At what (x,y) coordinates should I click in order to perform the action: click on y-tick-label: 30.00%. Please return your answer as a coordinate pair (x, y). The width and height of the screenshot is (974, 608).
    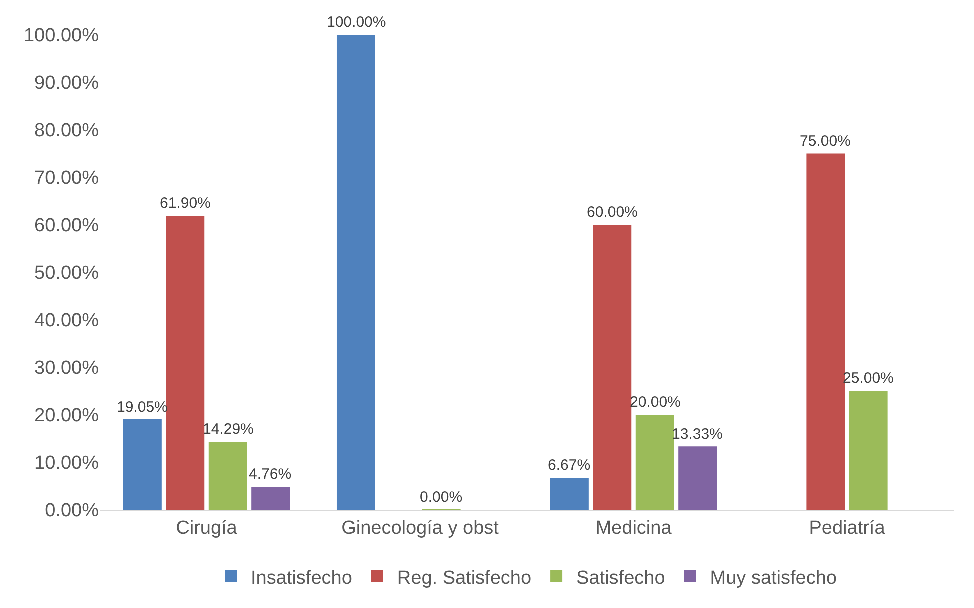
    Looking at the image, I should click on (67, 369).